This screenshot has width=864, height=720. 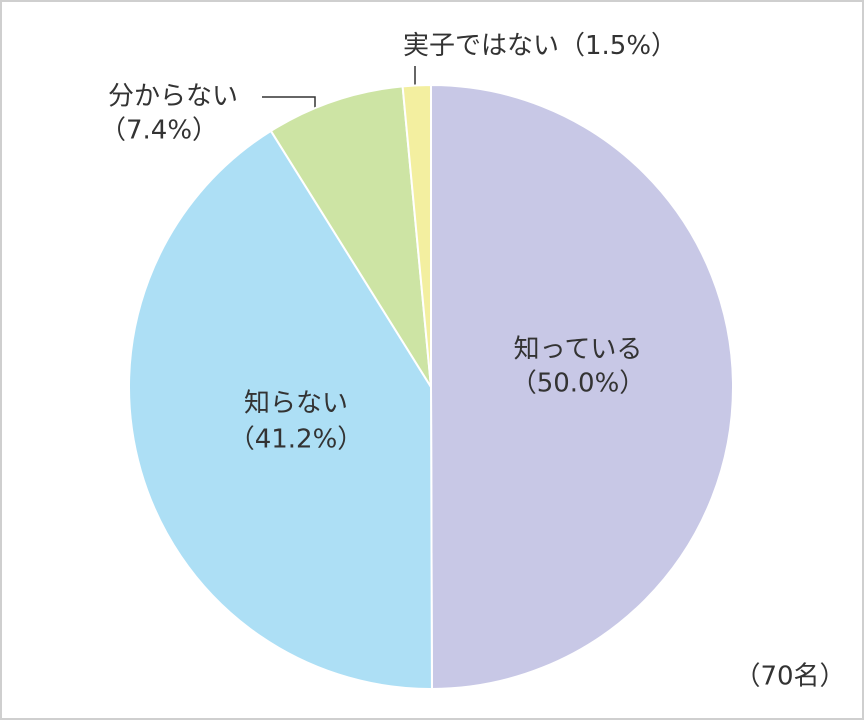 What do you see at coordinates (159, 131) in the screenshot?
I see `value-label: （7.4%）` at bounding box center [159, 131].